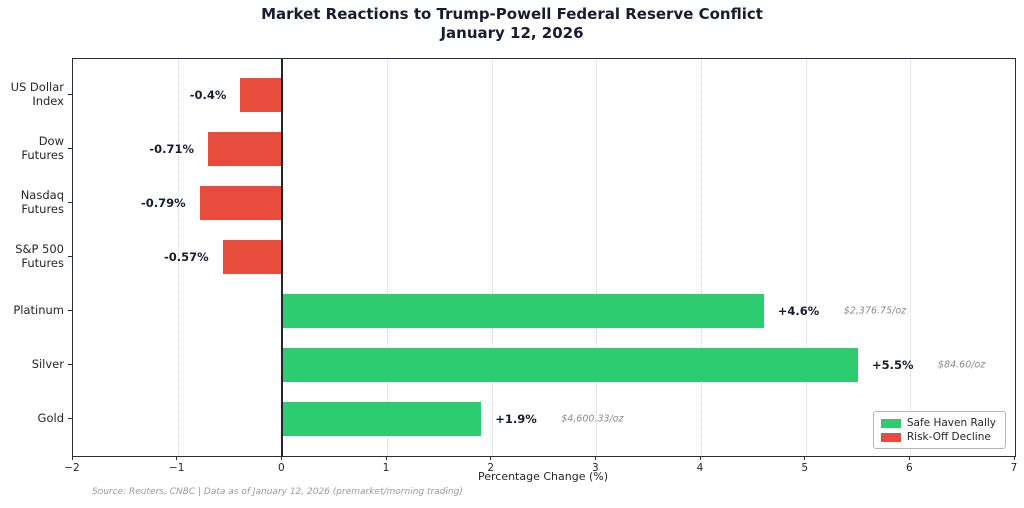  What do you see at coordinates (512, 33) in the screenshot?
I see `chart-title-line2: January 12, 2026` at bounding box center [512, 33].